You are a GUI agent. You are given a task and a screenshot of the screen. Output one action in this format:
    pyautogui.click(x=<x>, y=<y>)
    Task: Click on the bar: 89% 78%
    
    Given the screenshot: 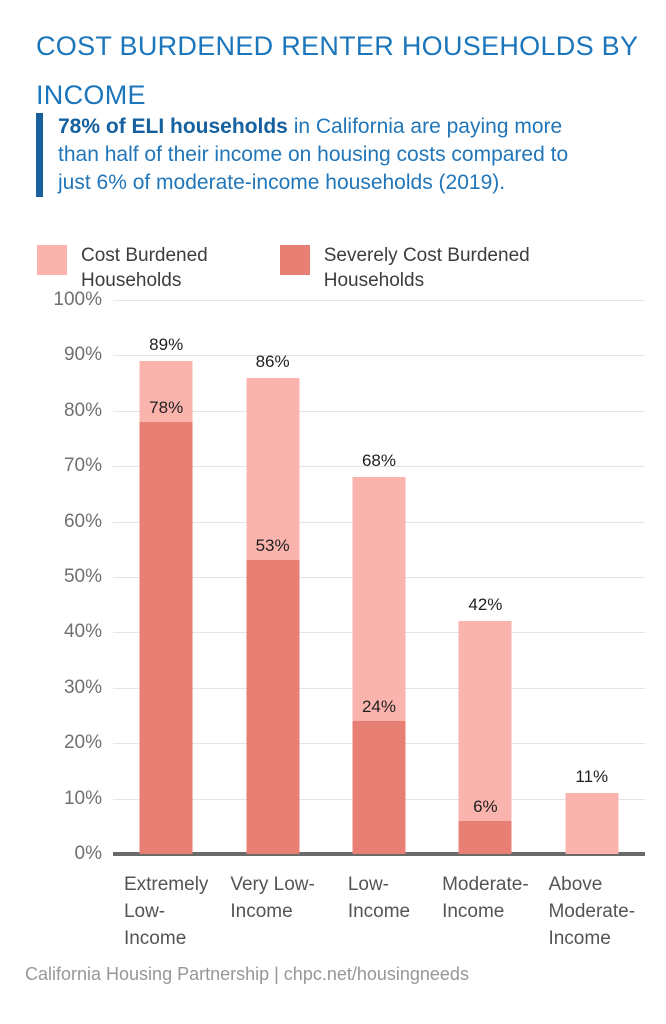 What is the action you would take?
    pyautogui.click(x=166, y=577)
    